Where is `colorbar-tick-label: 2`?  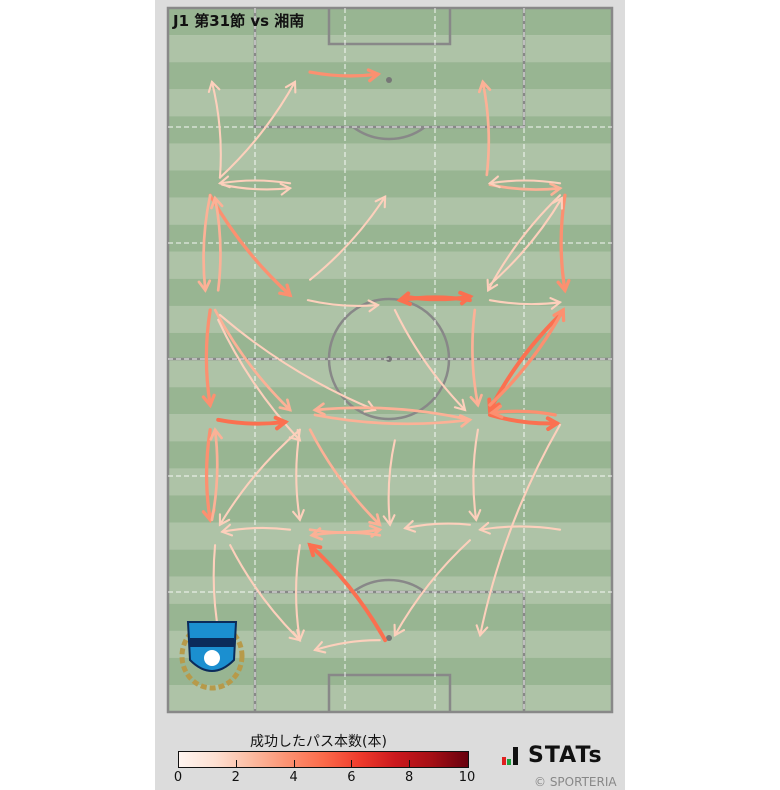
colorbar-tick-label: 2 is located at coordinates (235, 777).